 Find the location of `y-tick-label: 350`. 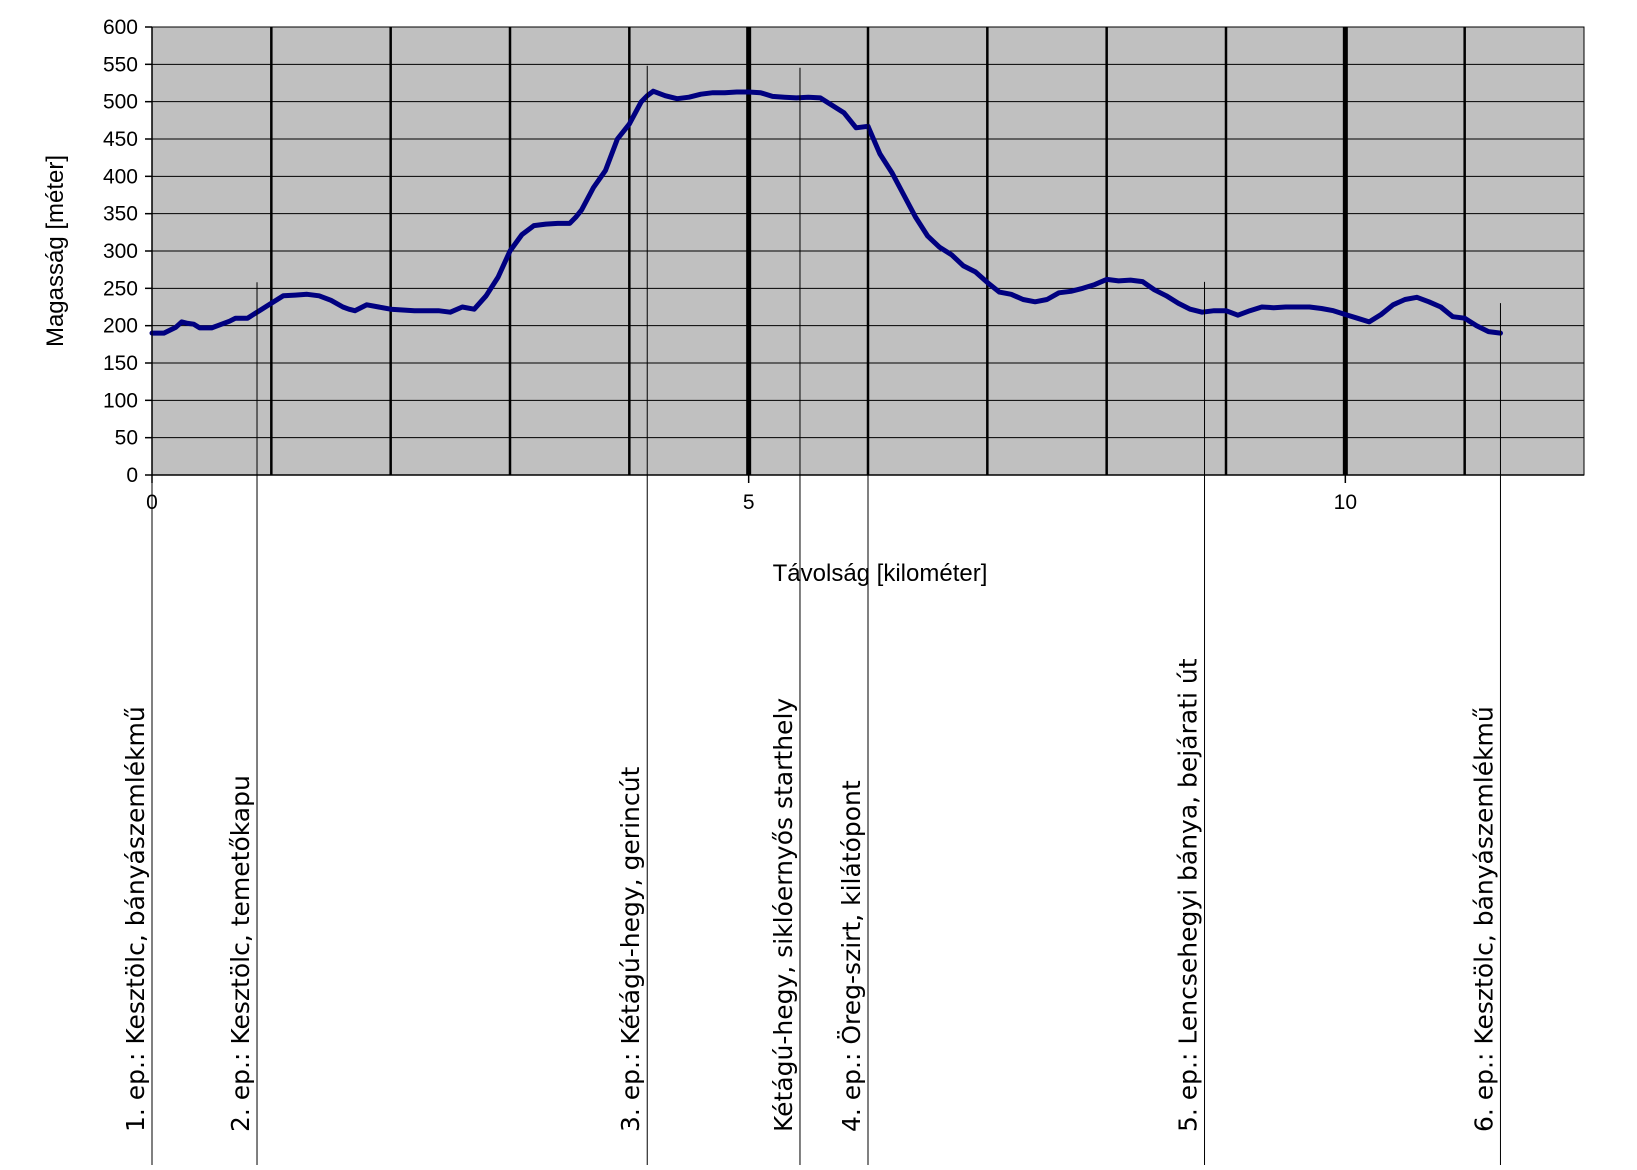

y-tick-label: 350 is located at coordinates (120, 214).